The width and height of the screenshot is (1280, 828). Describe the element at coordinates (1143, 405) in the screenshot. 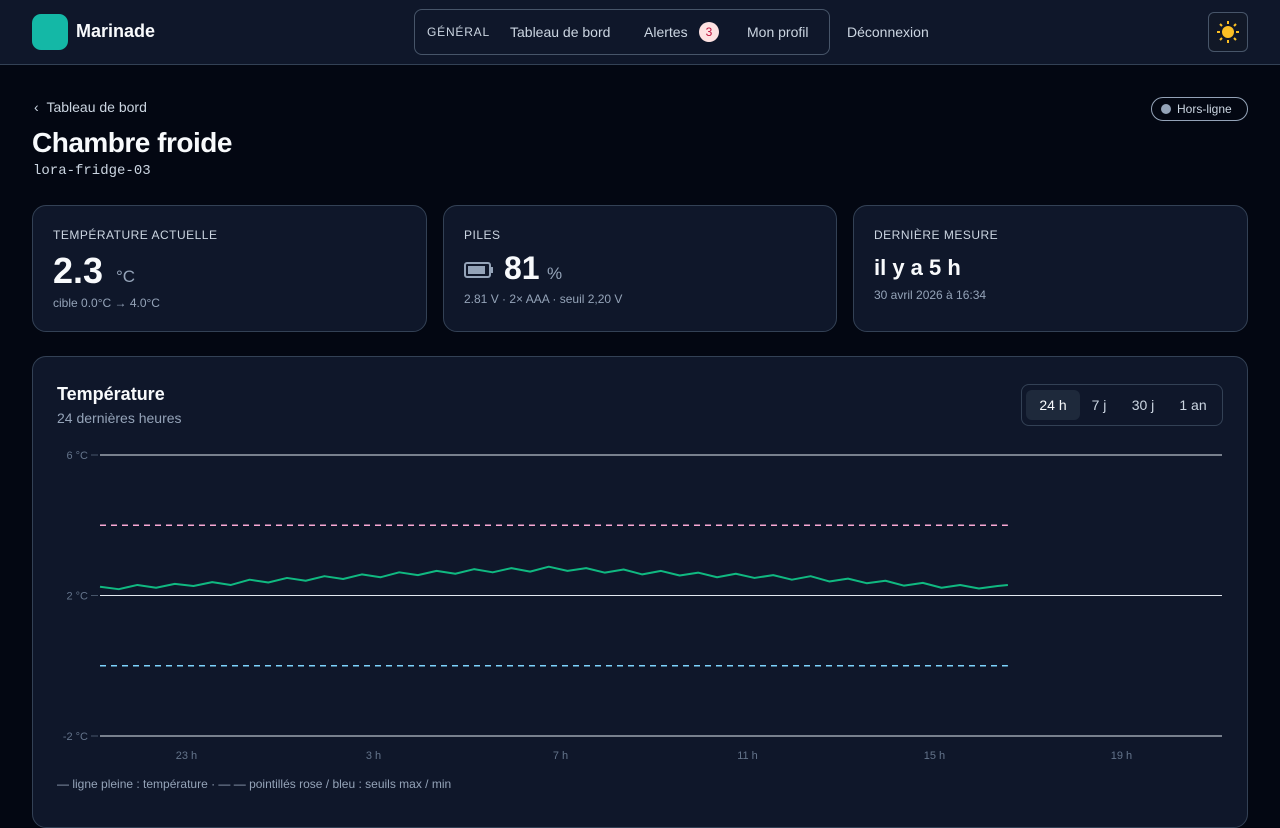

I see `range-button: 30 j` at that location.